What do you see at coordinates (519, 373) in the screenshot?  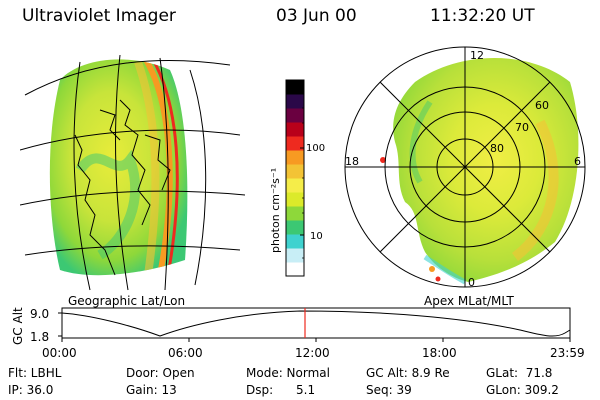 I see `info-glat: GLat: 71.8` at bounding box center [519, 373].